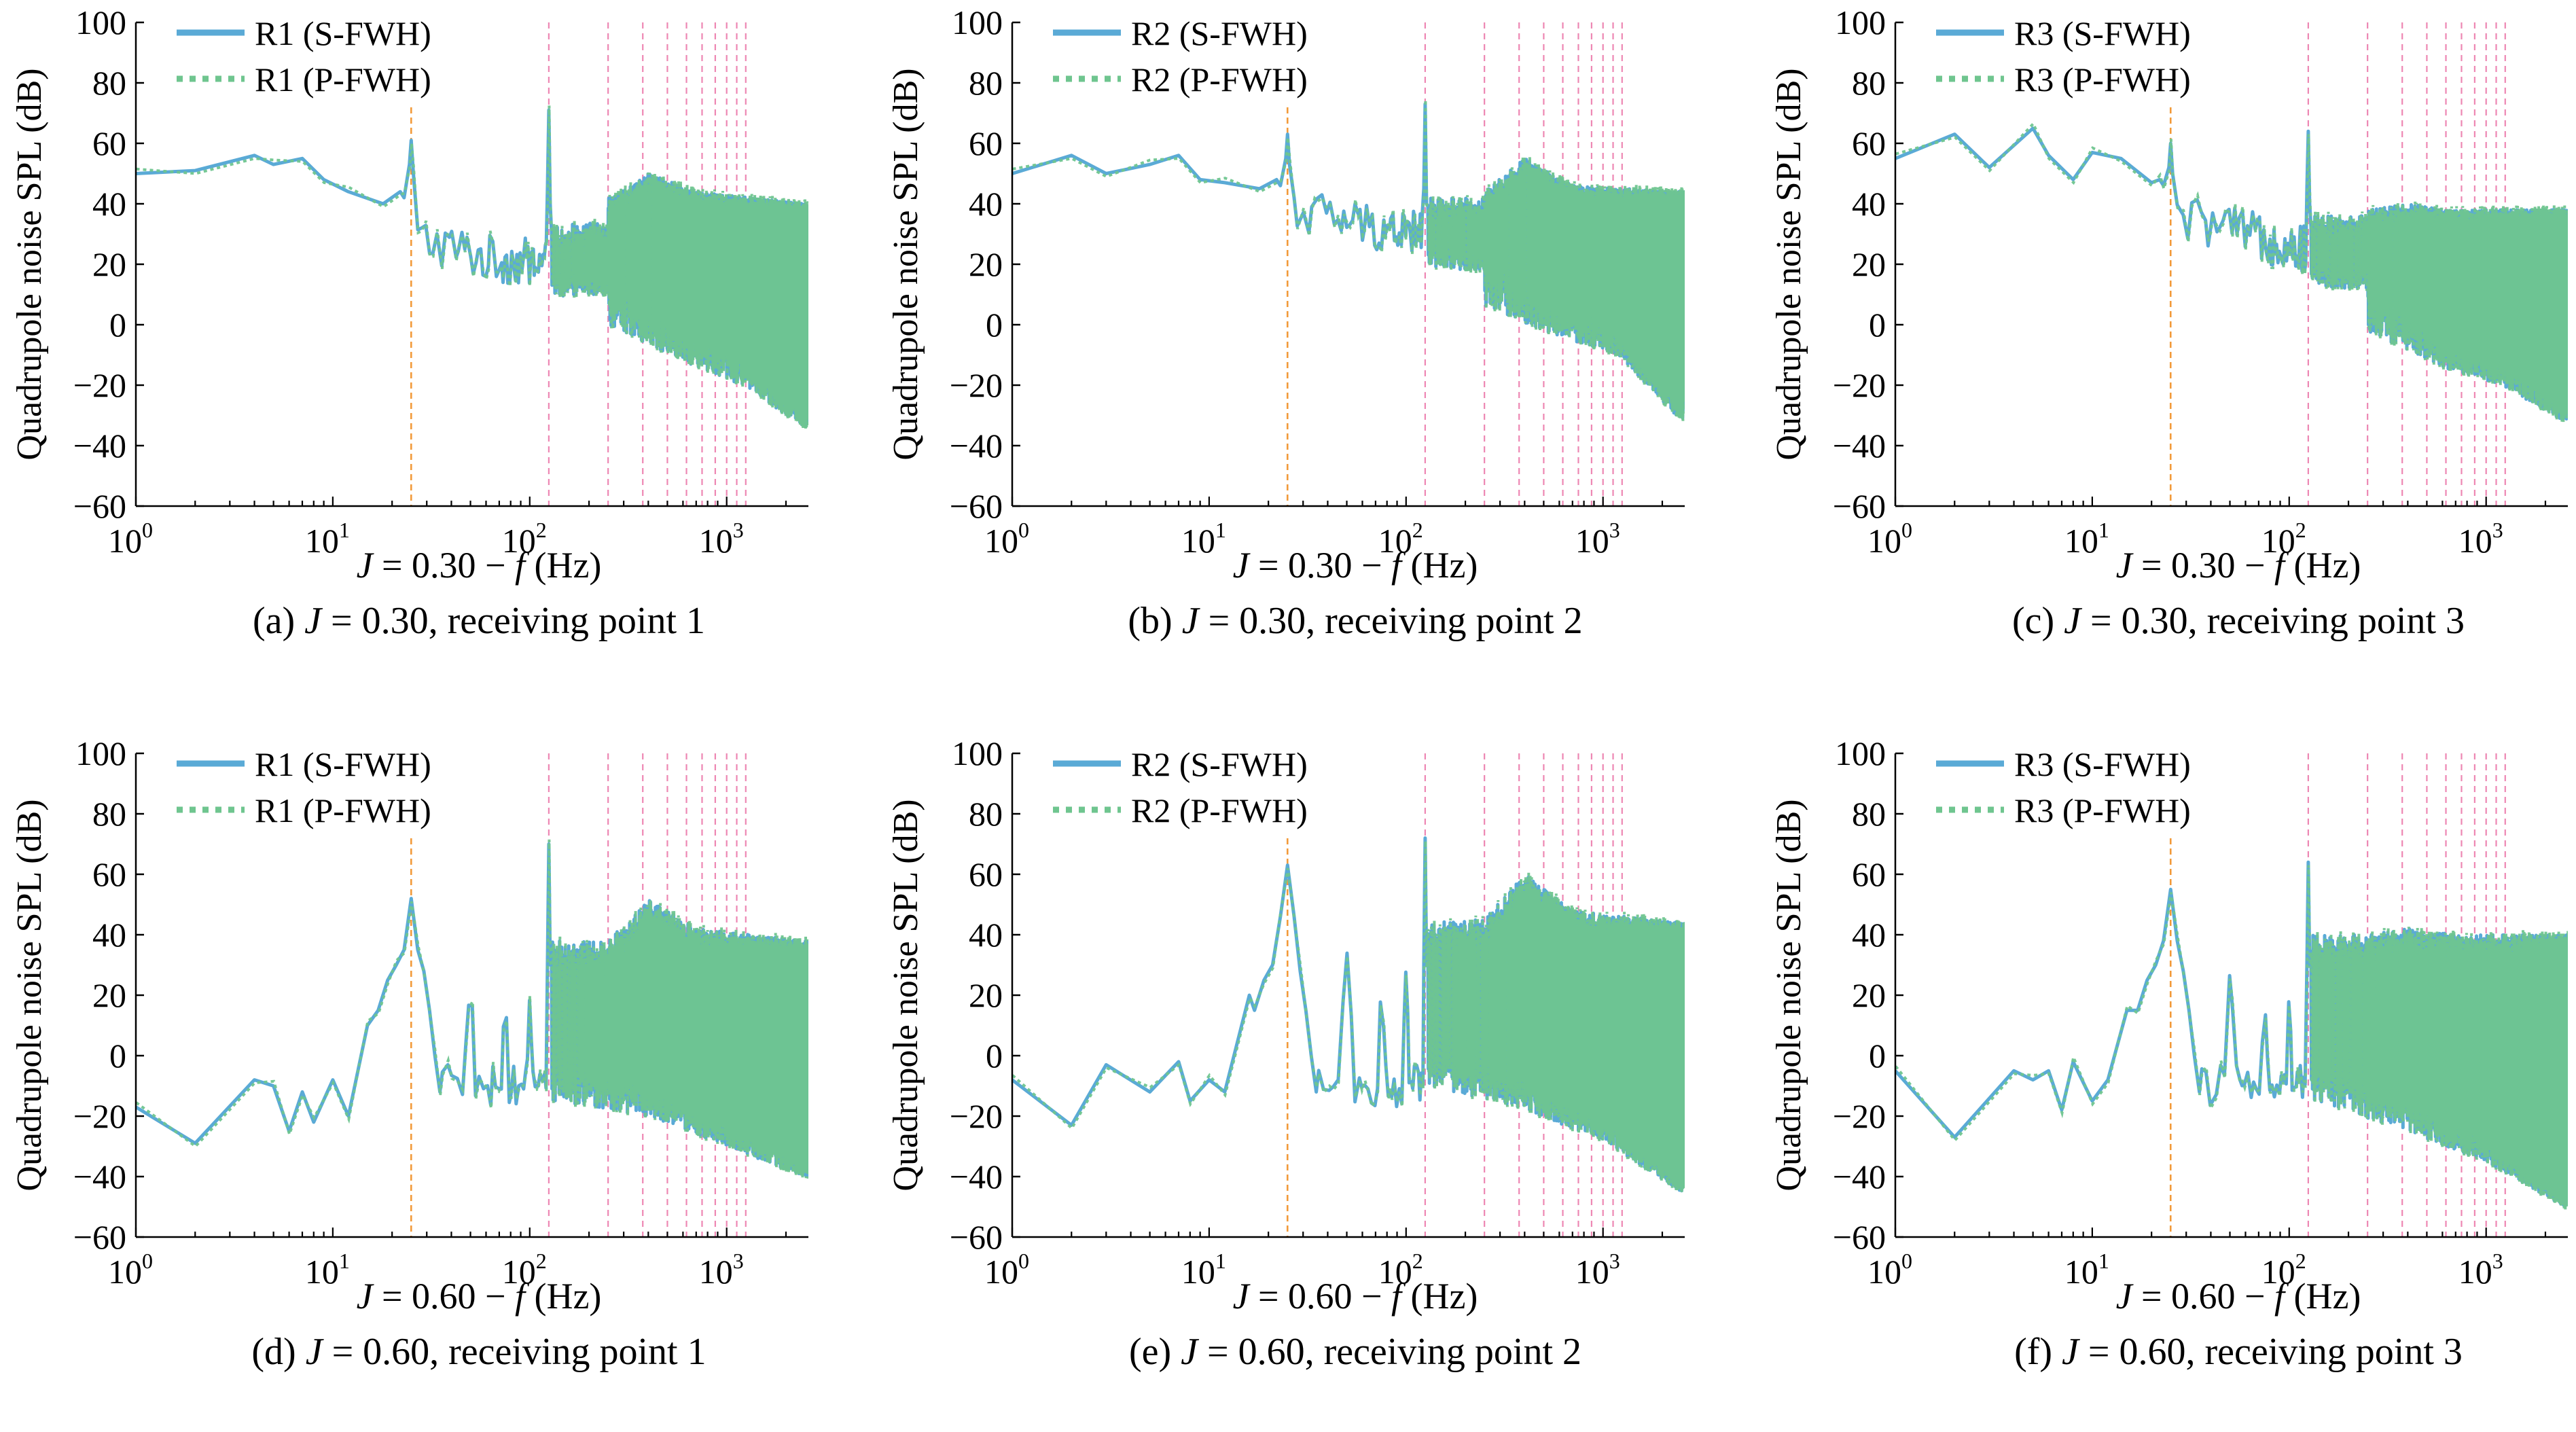  I want to click on caption-prefix: (e), so click(1155, 1352).